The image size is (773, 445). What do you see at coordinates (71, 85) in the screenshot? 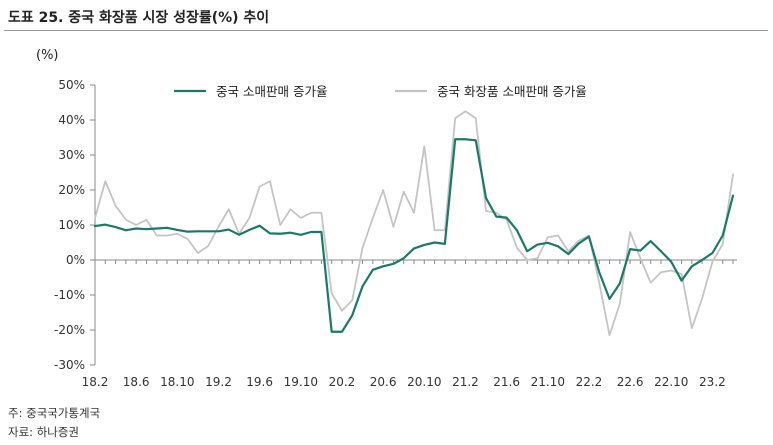
I see `y-tick-label: 50%` at bounding box center [71, 85].